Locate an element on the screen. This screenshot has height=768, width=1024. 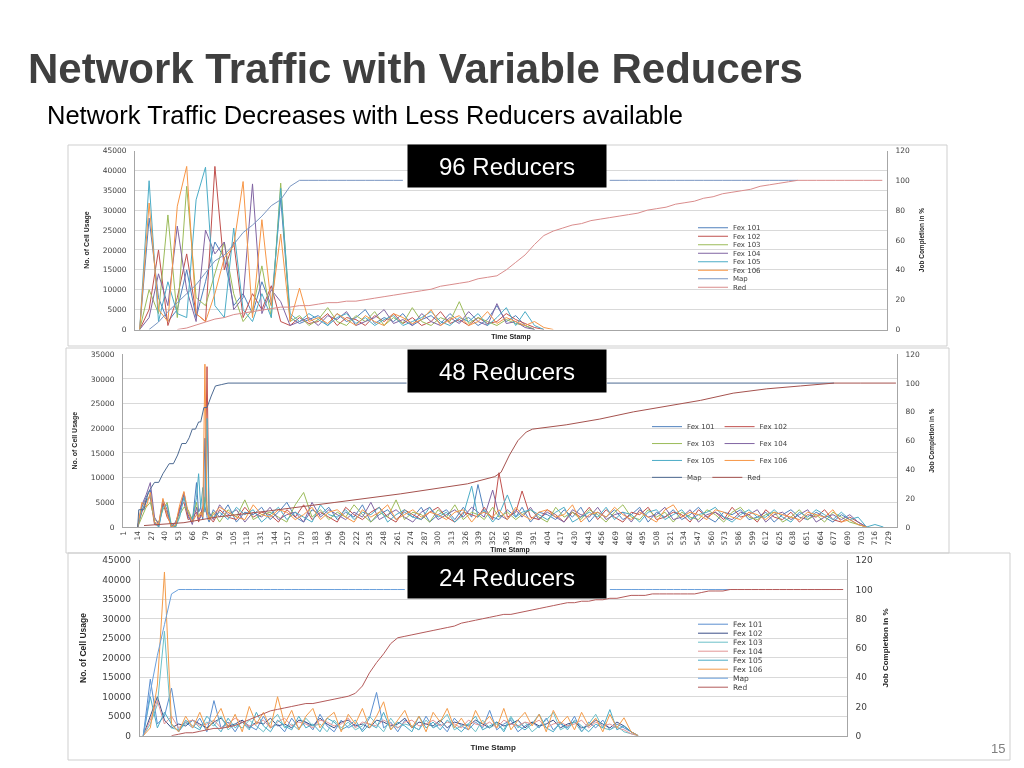
y-tick-label: 30000 is located at coordinates (117, 618).